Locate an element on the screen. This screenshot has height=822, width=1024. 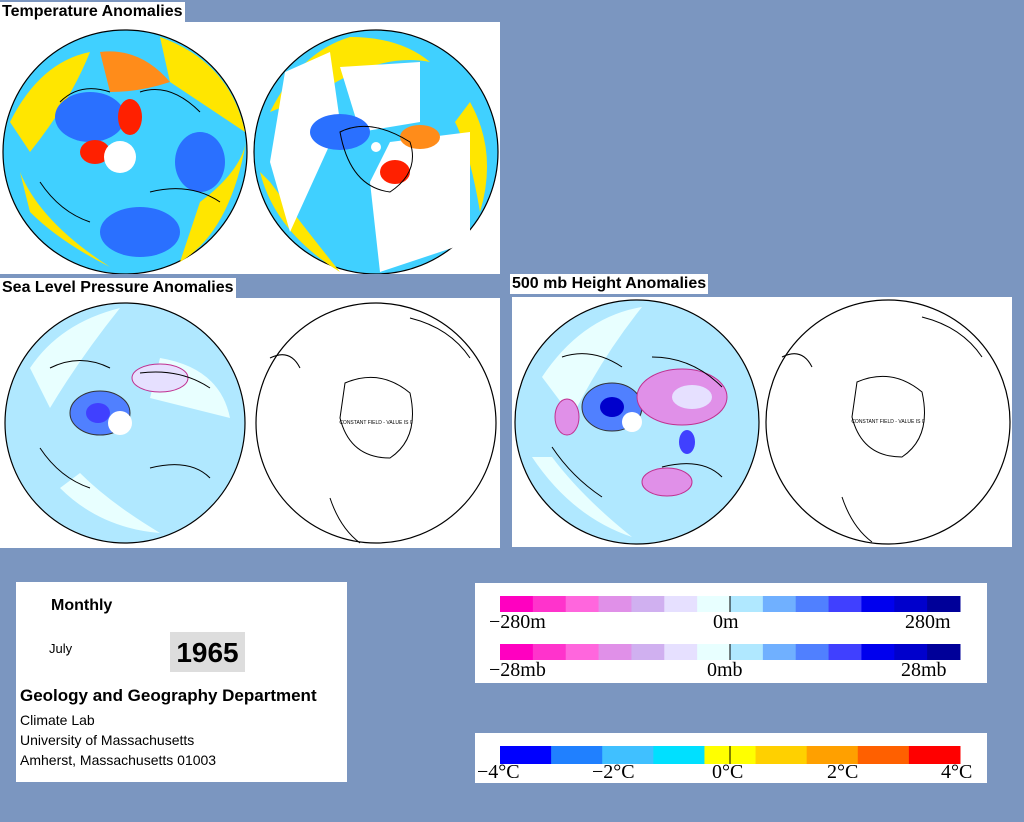
height-legend-bar is located at coordinates (730, 604).